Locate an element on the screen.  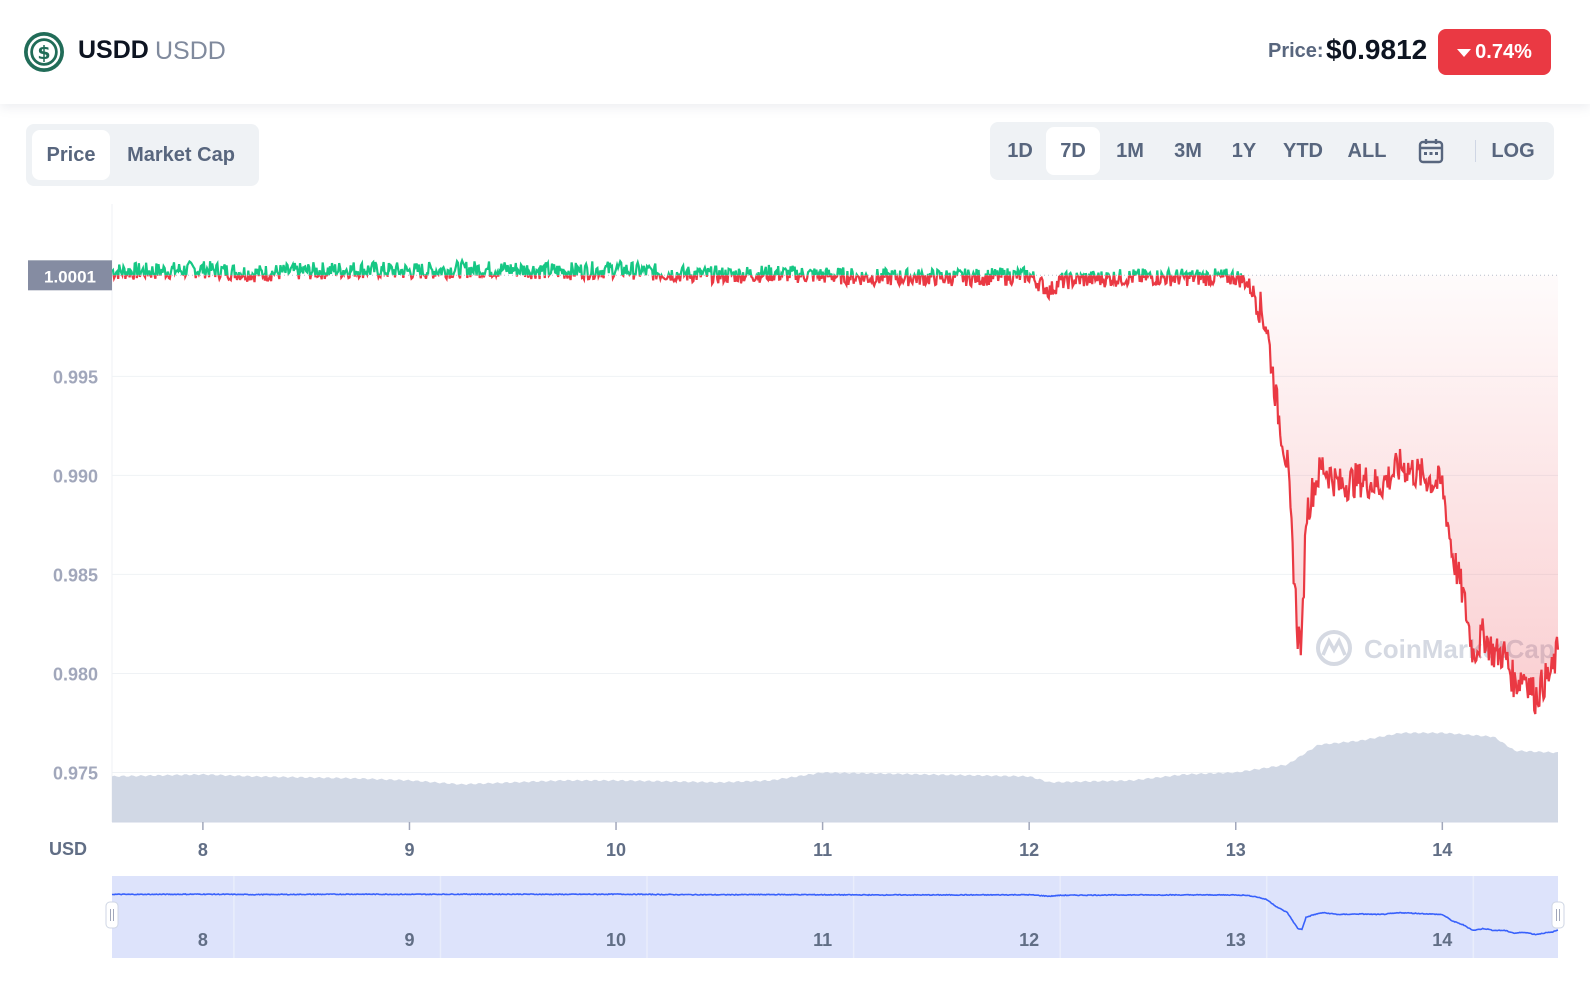
x-tick-label: 10 is located at coordinates (616, 850).